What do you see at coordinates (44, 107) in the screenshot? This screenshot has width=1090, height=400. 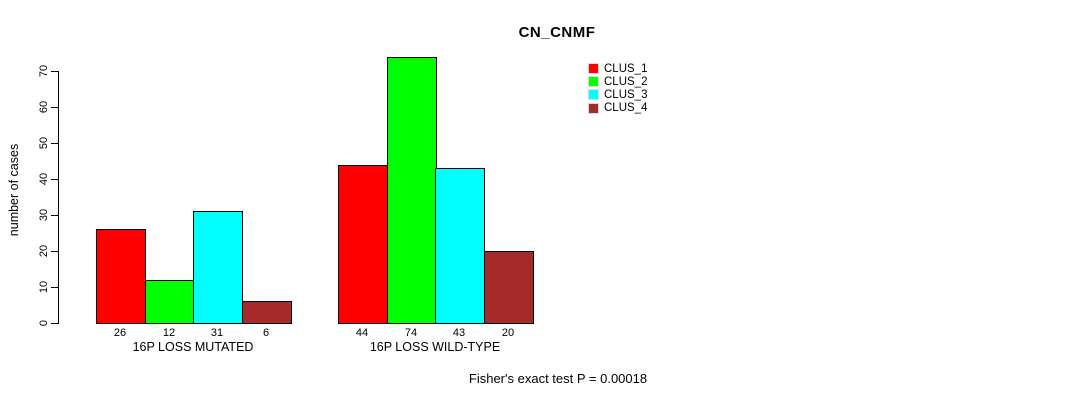 I see `y-tick-label: 60` at bounding box center [44, 107].